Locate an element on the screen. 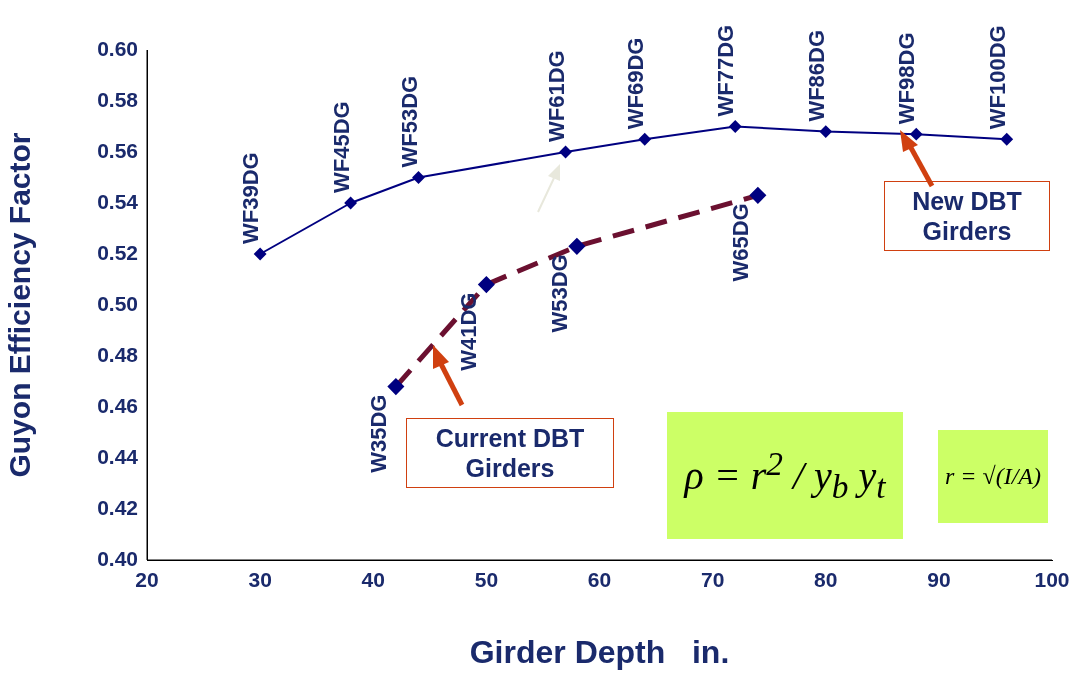  annotation: WF98DG is located at coordinates (907, 78).